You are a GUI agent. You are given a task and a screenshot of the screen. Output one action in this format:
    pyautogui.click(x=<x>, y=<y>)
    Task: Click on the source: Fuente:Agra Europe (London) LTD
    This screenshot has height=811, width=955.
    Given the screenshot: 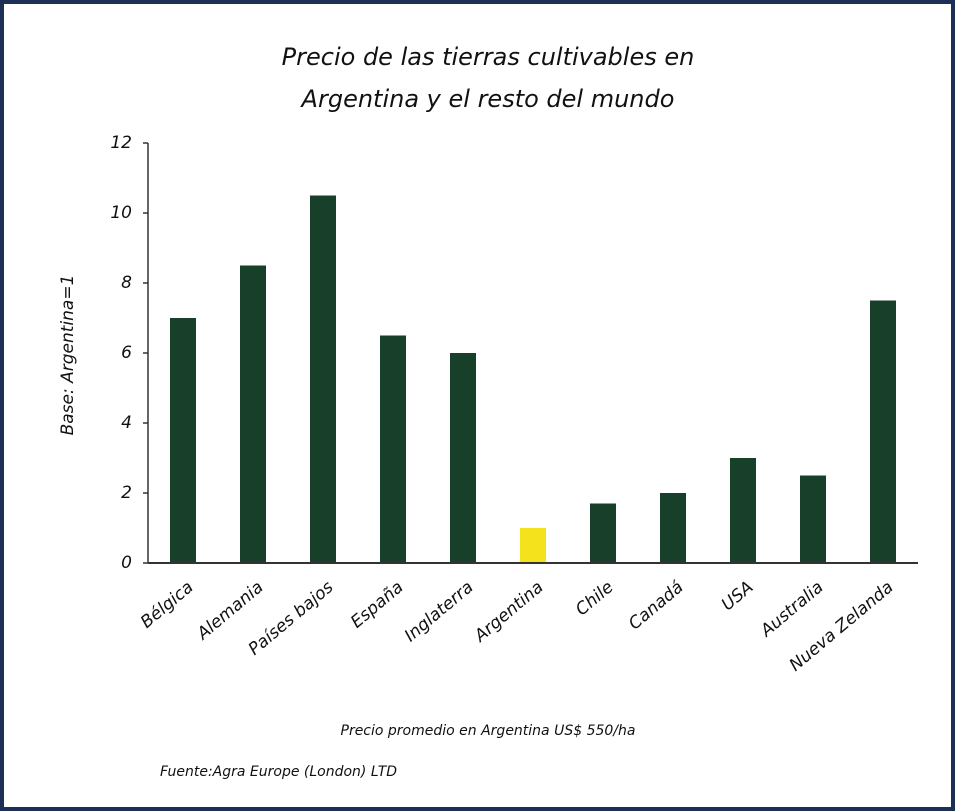 What is the action you would take?
    pyautogui.click(x=278, y=772)
    